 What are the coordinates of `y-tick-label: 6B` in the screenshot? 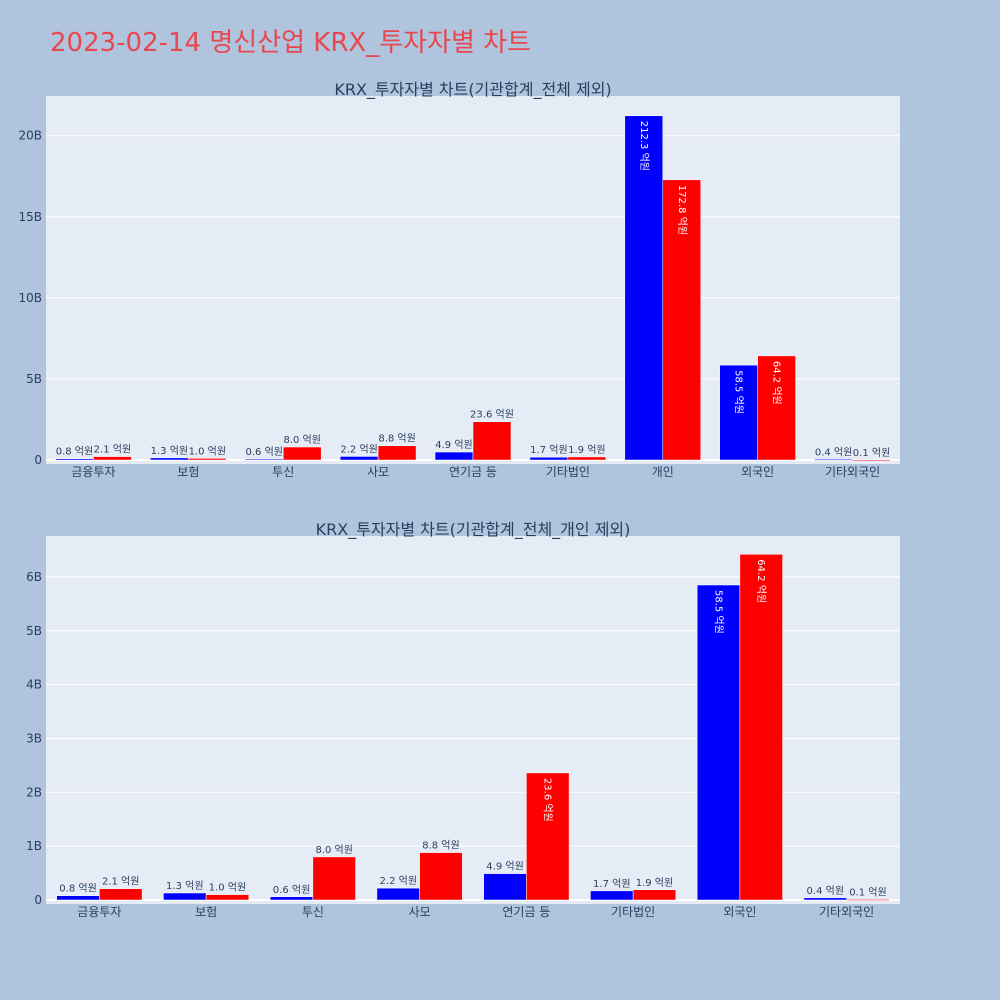 It's located at (34, 577).